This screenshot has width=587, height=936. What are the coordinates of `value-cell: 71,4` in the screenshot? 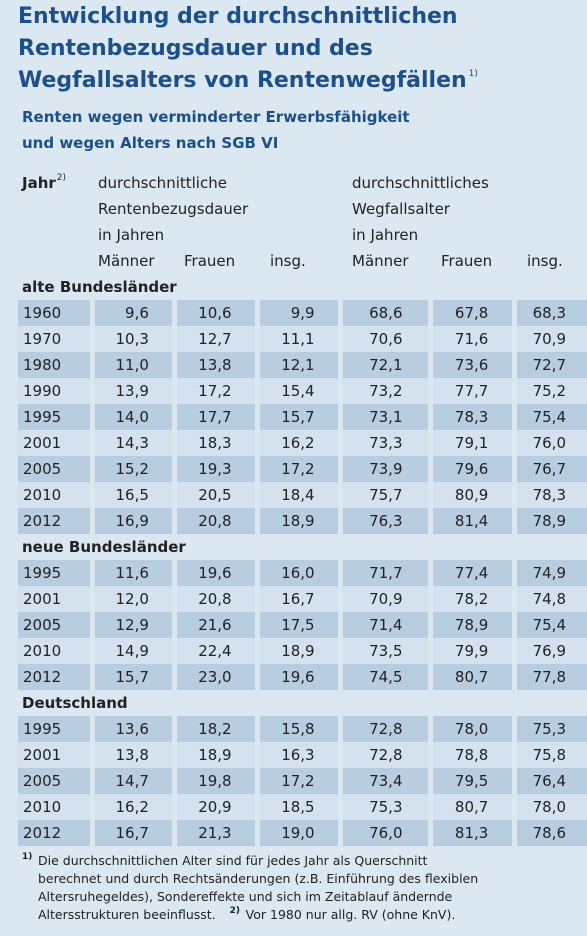 It's located at (386, 625).